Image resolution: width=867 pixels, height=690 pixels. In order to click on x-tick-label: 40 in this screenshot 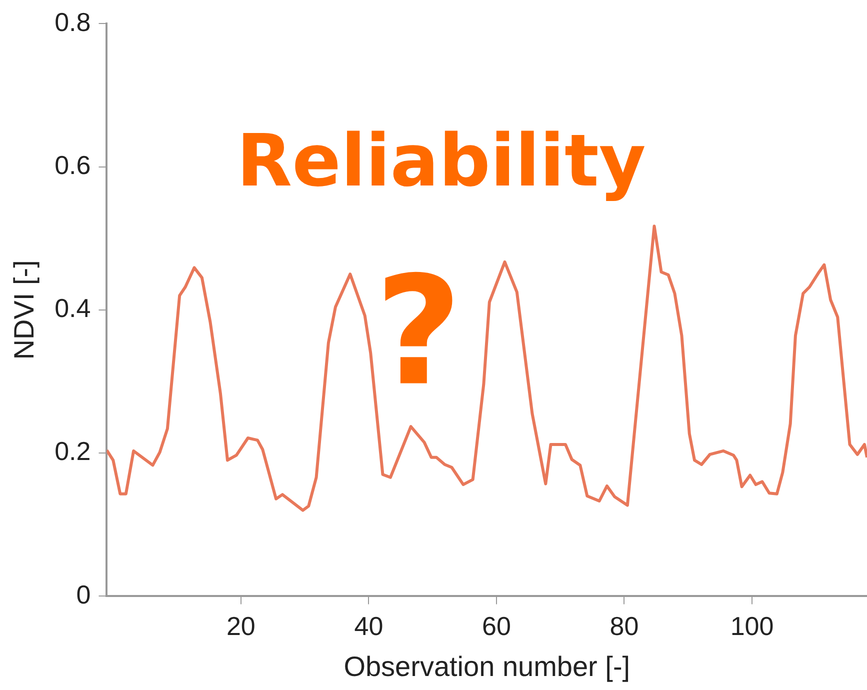, I will do `click(369, 625)`.